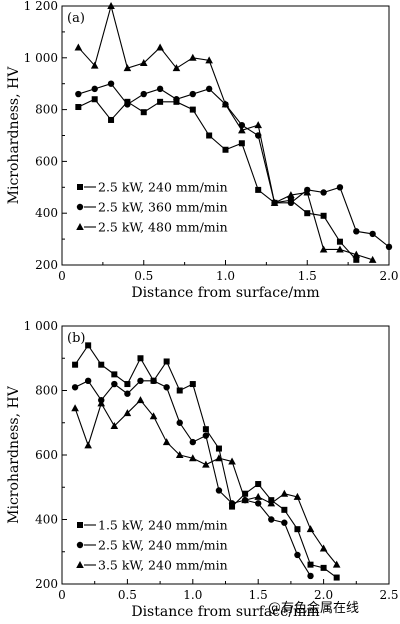  I want to click on x-tick-label: 1.0, so click(192, 595).